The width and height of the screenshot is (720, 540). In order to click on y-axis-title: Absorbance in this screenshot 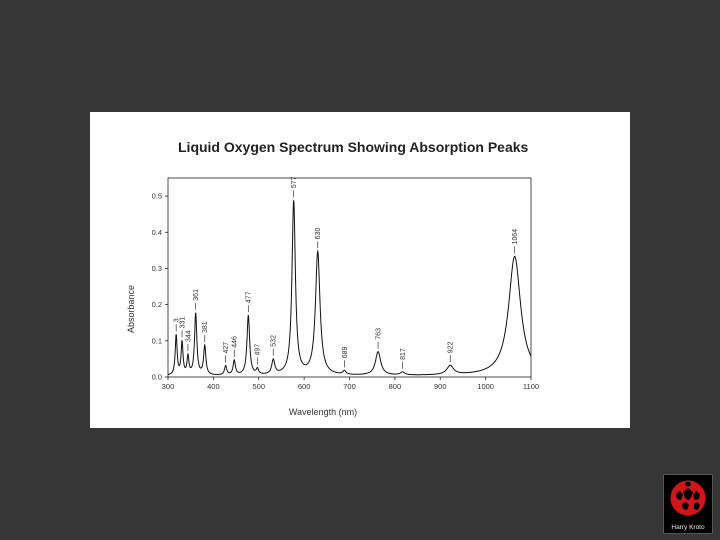, I will do `click(131, 309)`.